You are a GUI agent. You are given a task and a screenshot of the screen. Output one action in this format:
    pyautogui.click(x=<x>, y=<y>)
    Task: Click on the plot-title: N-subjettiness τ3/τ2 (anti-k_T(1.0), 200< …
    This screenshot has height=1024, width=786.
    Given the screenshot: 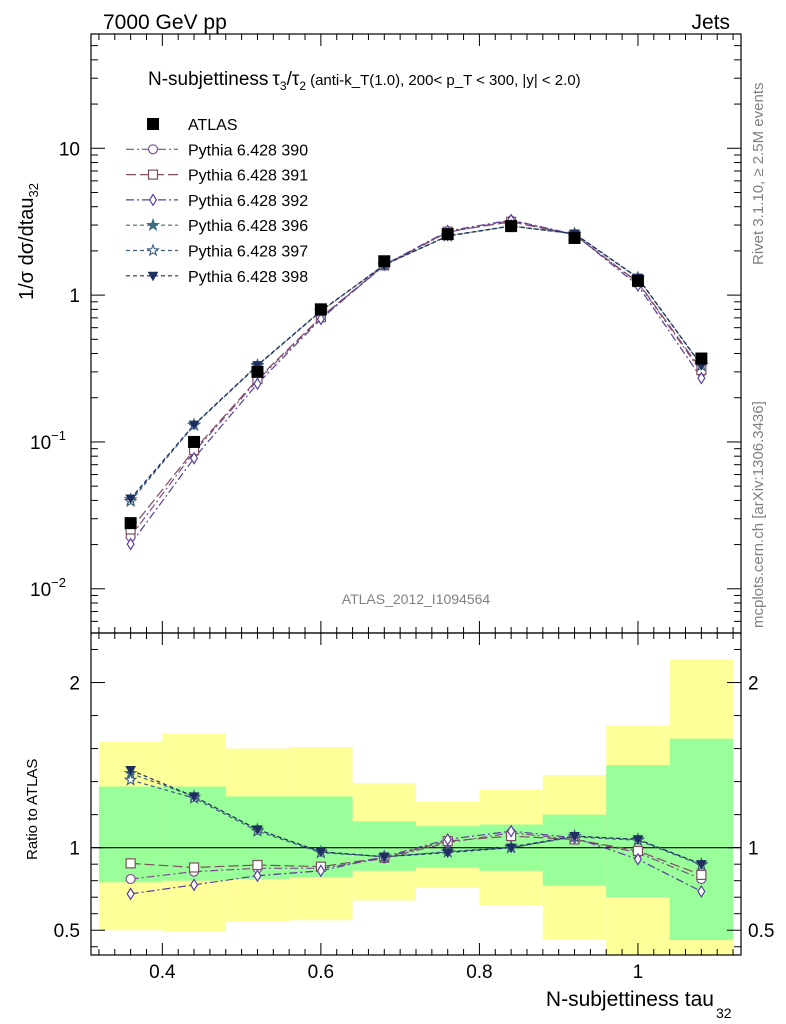 What is the action you would take?
    pyautogui.click(x=364, y=81)
    